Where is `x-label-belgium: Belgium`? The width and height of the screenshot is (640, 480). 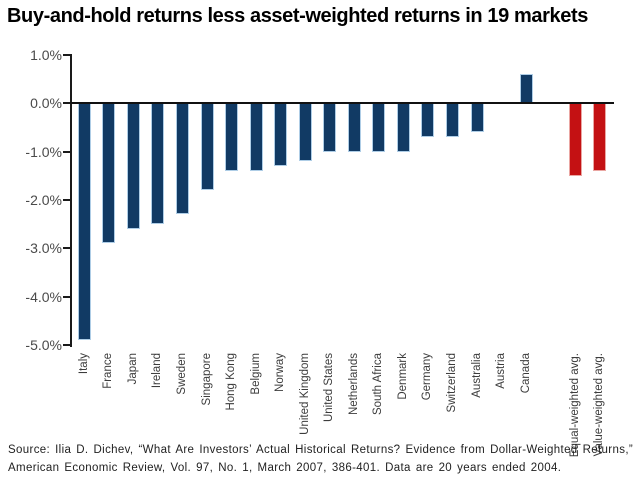
x-label-belgium: Belgium is located at coordinates (255, 374).